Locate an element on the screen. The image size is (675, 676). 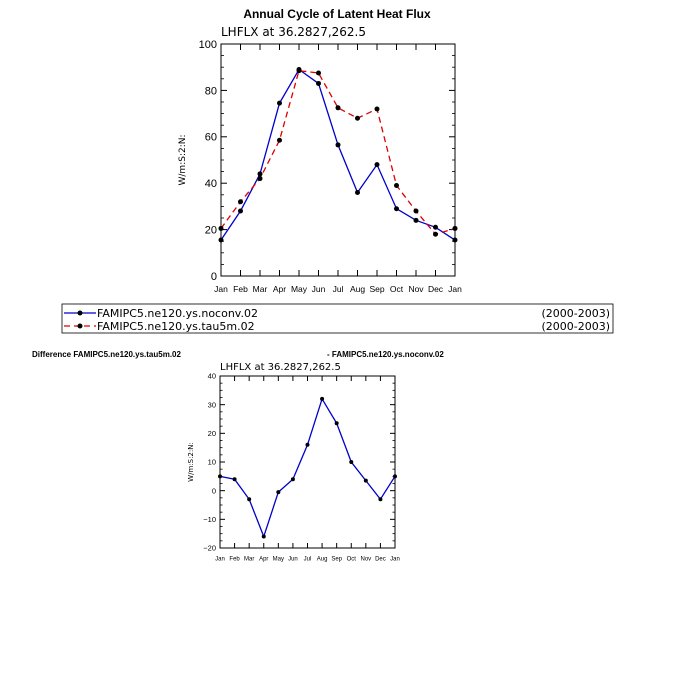
chart1-xtick-label: Jul is located at coordinates (338, 289).